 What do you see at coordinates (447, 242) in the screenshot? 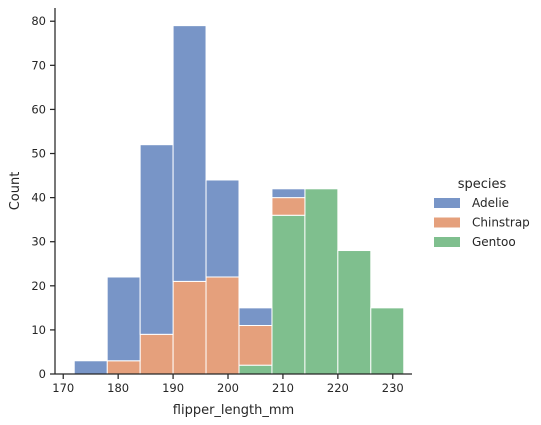
I see `legend-swatch-gentoo` at bounding box center [447, 242].